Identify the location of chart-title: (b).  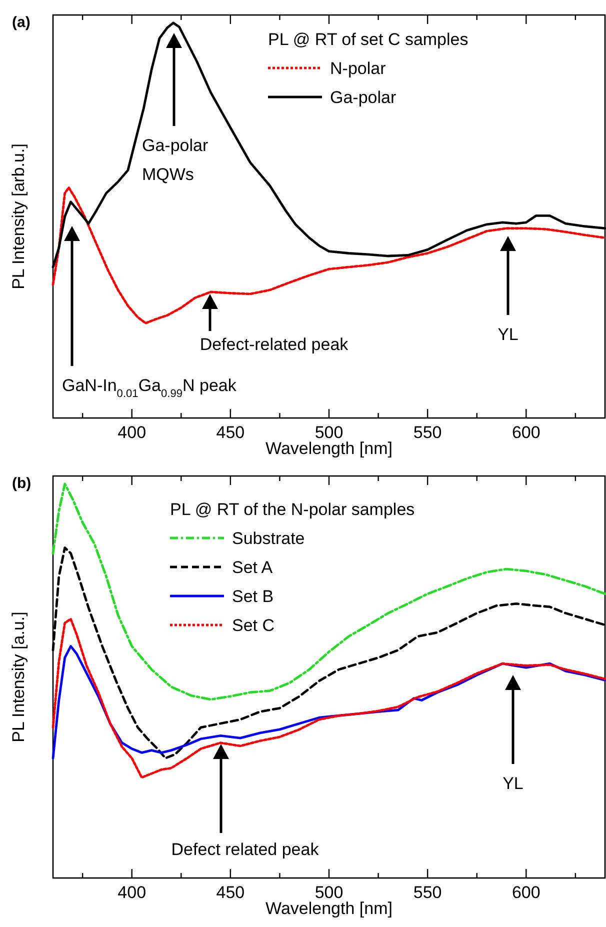
(22, 483).